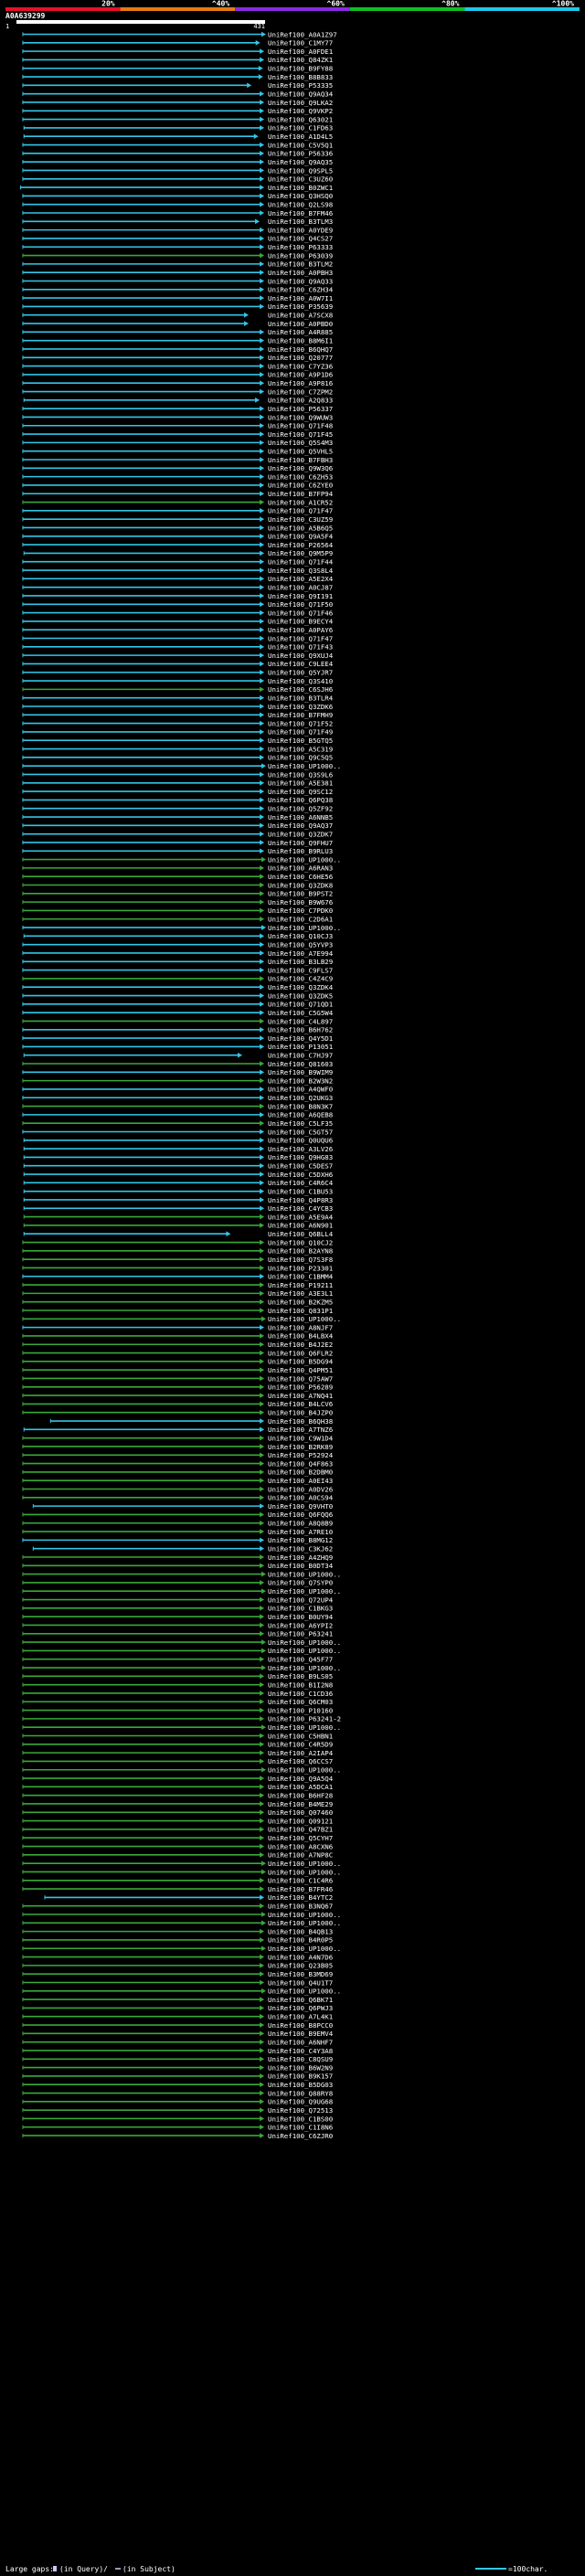 The image size is (585, 2576). What do you see at coordinates (221, 4) in the screenshot?
I see `scale-tick-label: ^40%` at bounding box center [221, 4].